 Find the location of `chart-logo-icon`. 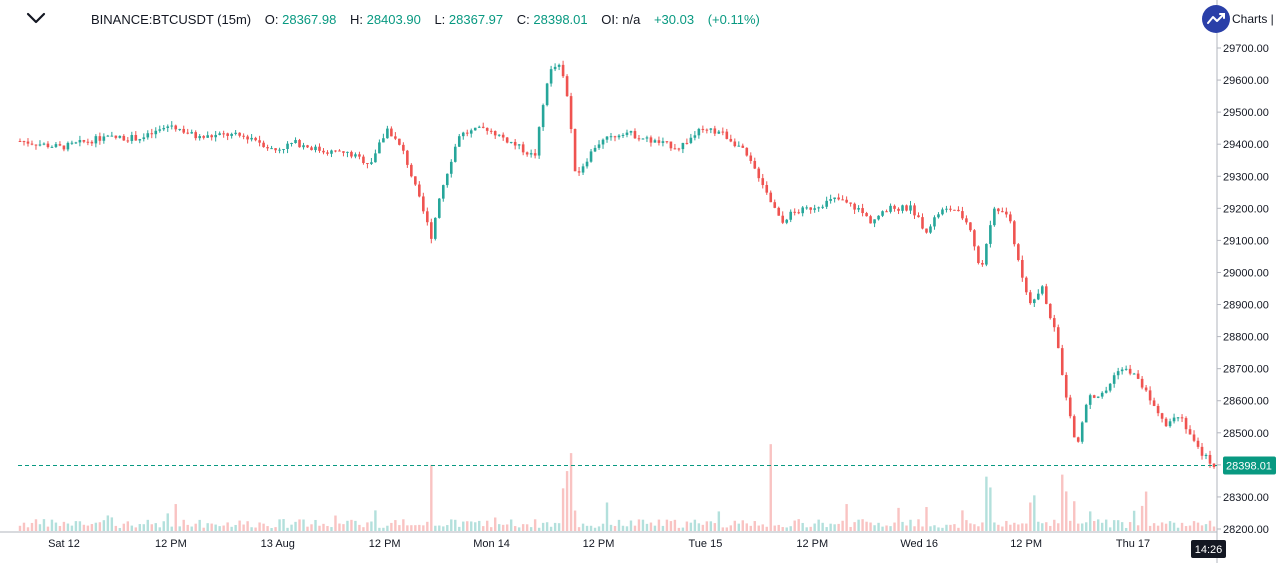

chart-logo-icon is located at coordinates (1216, 19).